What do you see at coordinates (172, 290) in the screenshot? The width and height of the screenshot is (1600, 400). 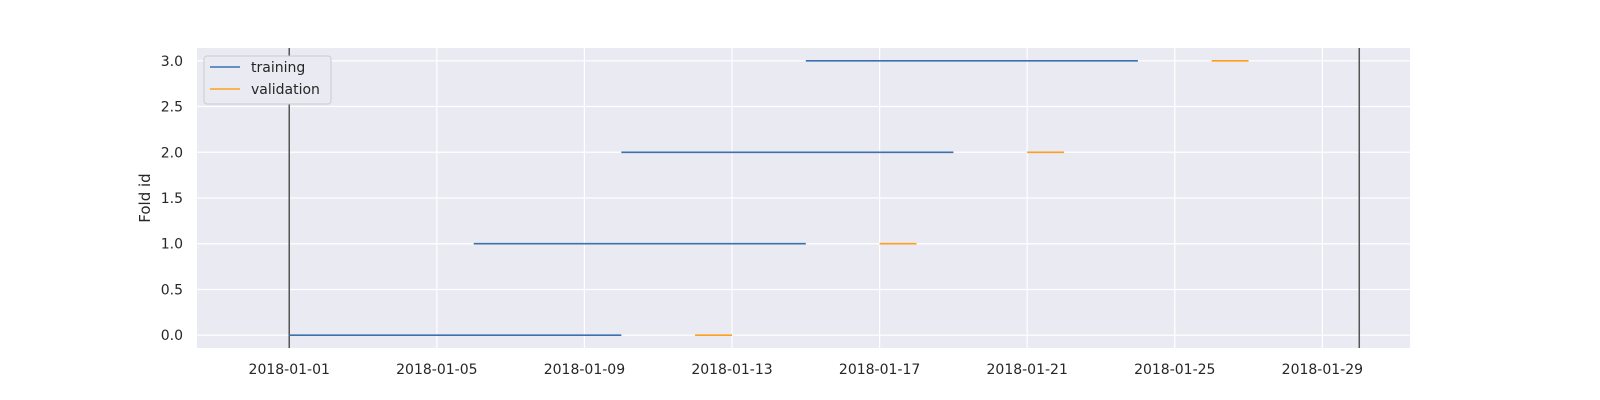 I see `y-tick-label: 0.5` at bounding box center [172, 290].